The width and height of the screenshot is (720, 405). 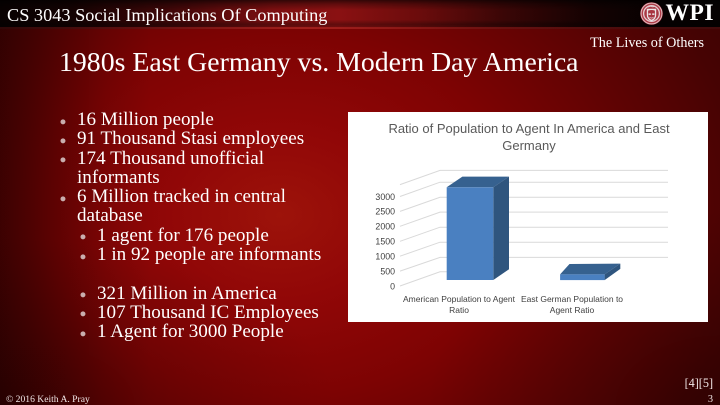 I want to click on svg-text: 2500, so click(x=385, y=212).